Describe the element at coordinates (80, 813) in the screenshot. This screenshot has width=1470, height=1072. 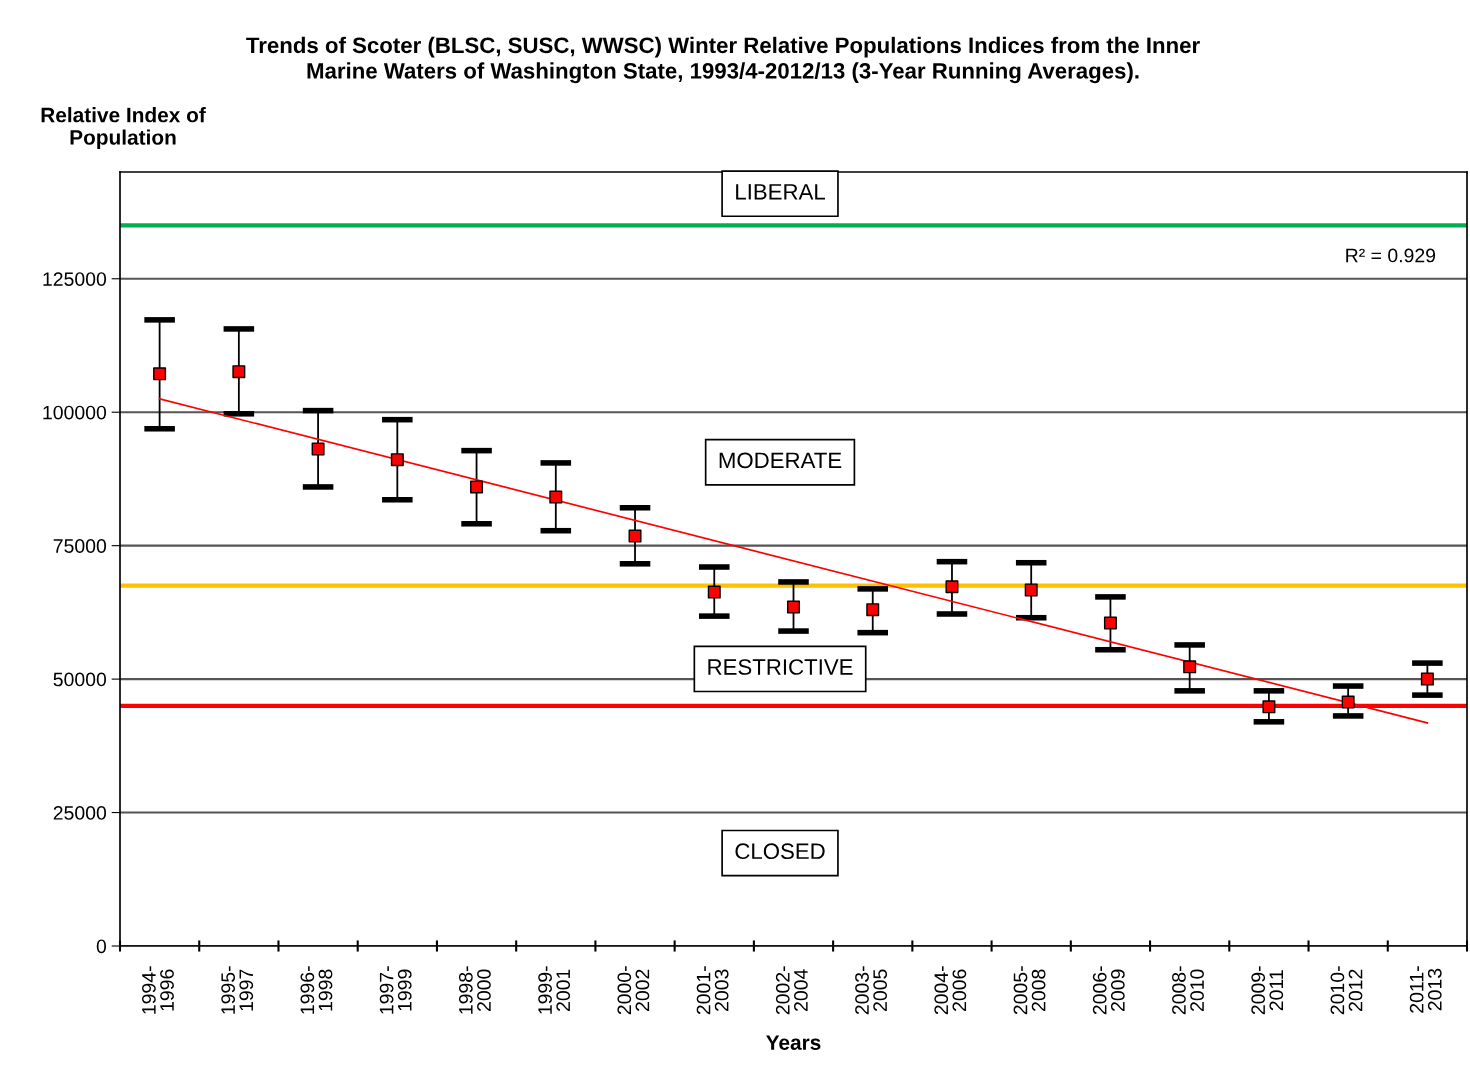
I see `y-tick-label: 25000` at that location.